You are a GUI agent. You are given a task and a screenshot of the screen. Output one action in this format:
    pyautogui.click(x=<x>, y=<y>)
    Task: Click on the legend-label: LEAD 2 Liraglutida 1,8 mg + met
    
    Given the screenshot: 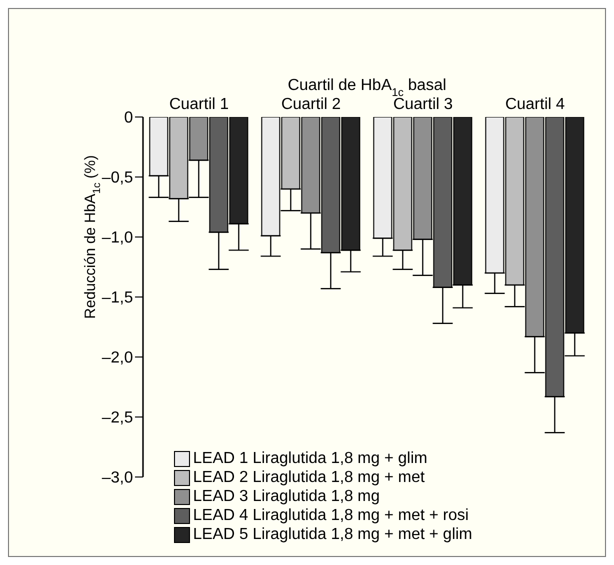 What is the action you would take?
    pyautogui.click(x=309, y=477)
    